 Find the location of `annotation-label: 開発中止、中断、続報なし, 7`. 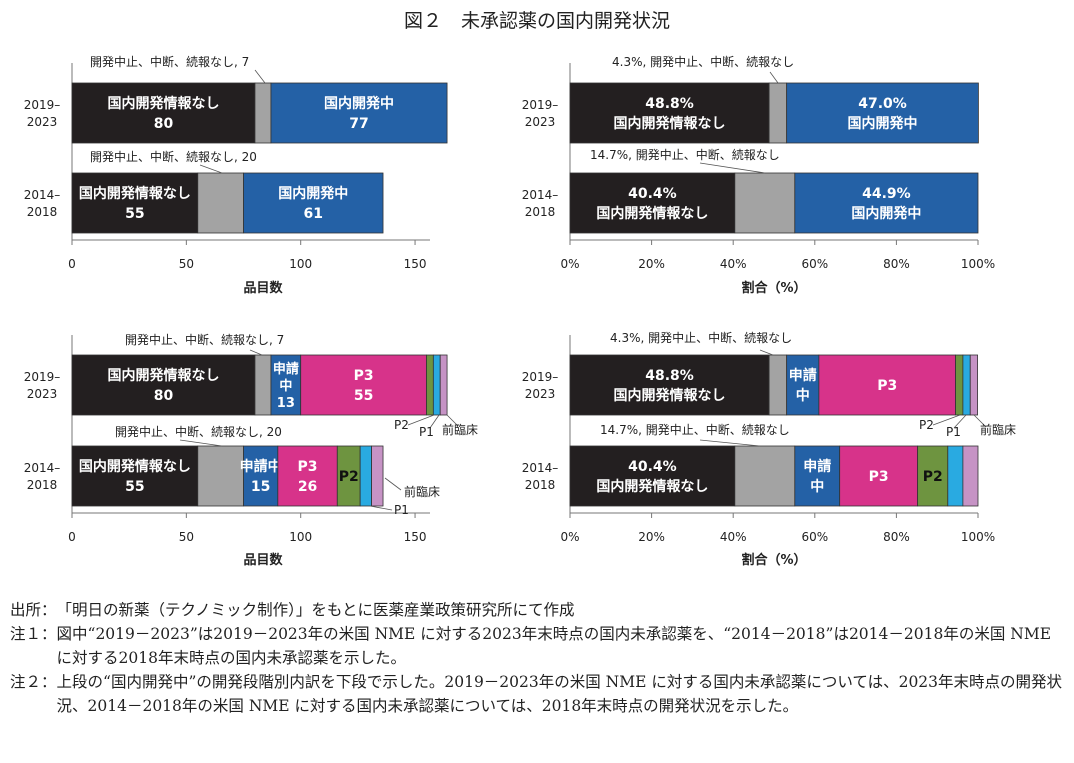

annotation-label: 開発中止、中断、続報なし, 7 is located at coordinates (169, 61).